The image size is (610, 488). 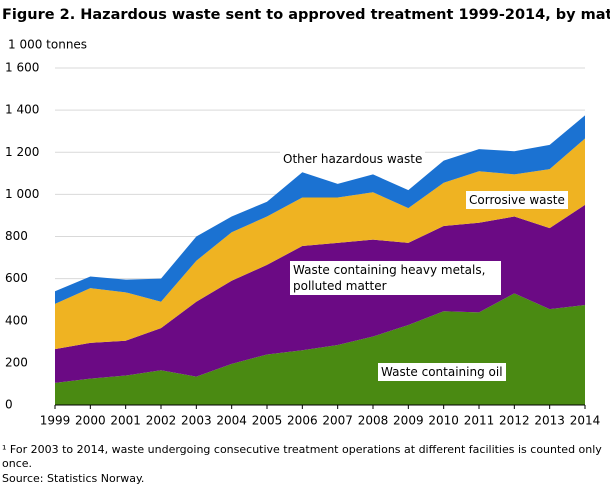 What do you see at coordinates (90, 421) in the screenshot?
I see `x-tick-label: 2000` at bounding box center [90, 421].